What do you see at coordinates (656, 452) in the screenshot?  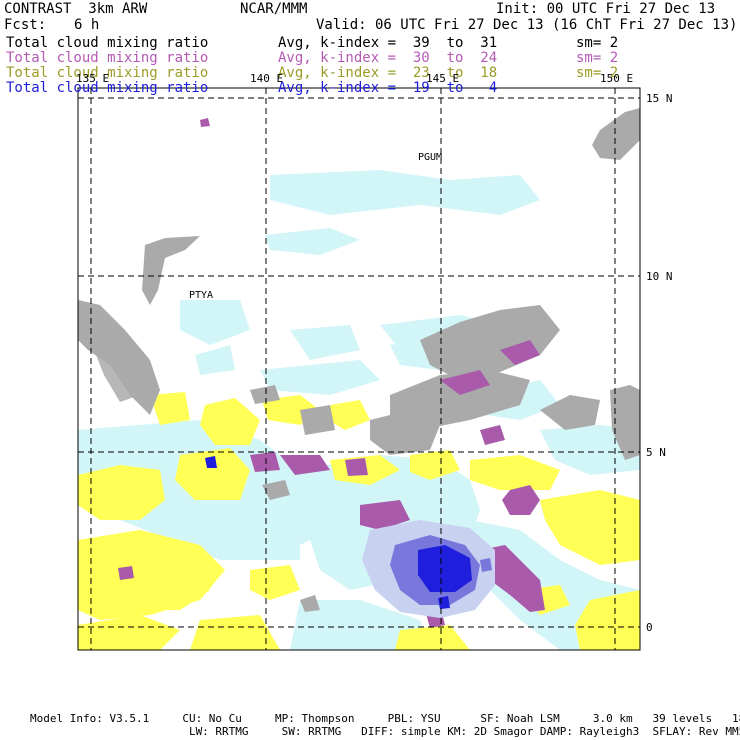 I see `lat-label-5n: 5 N` at bounding box center [656, 452].